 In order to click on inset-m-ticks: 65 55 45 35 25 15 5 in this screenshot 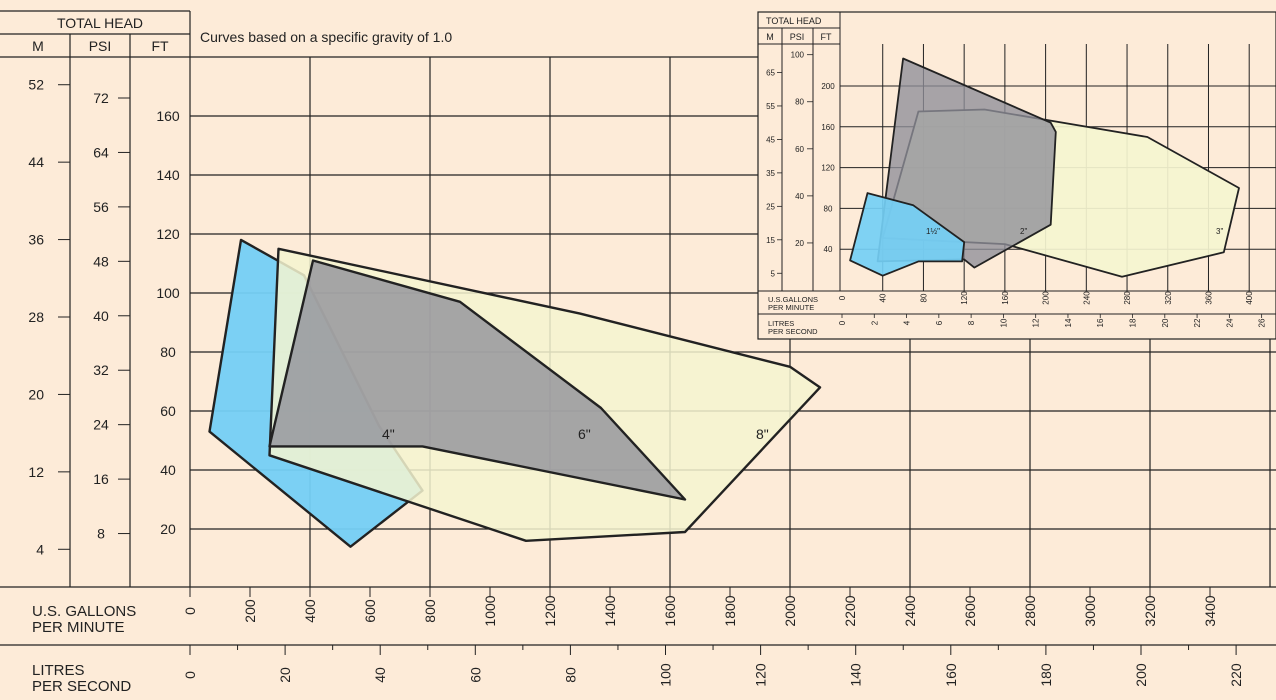, I will do `click(774, 173)`.